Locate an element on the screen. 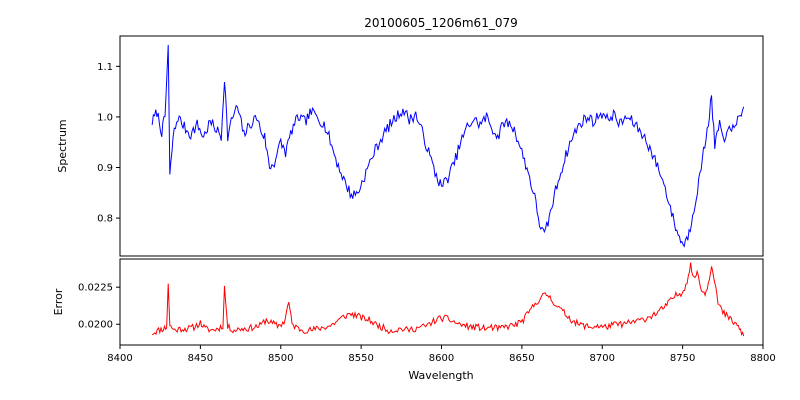 Image resolution: width=800 pixels, height=400 pixels. y-tick-label: 0.0200 is located at coordinates (95, 325).